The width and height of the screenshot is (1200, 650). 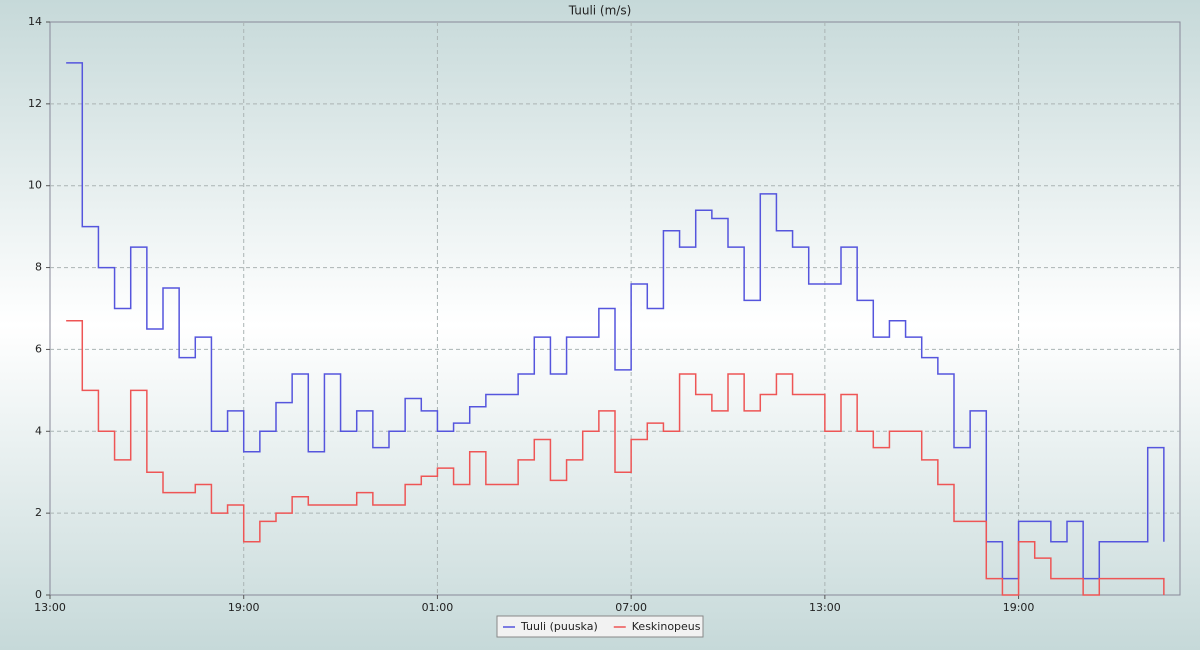 I want to click on legend-label: Tuuli (puuska), so click(x=559, y=626).